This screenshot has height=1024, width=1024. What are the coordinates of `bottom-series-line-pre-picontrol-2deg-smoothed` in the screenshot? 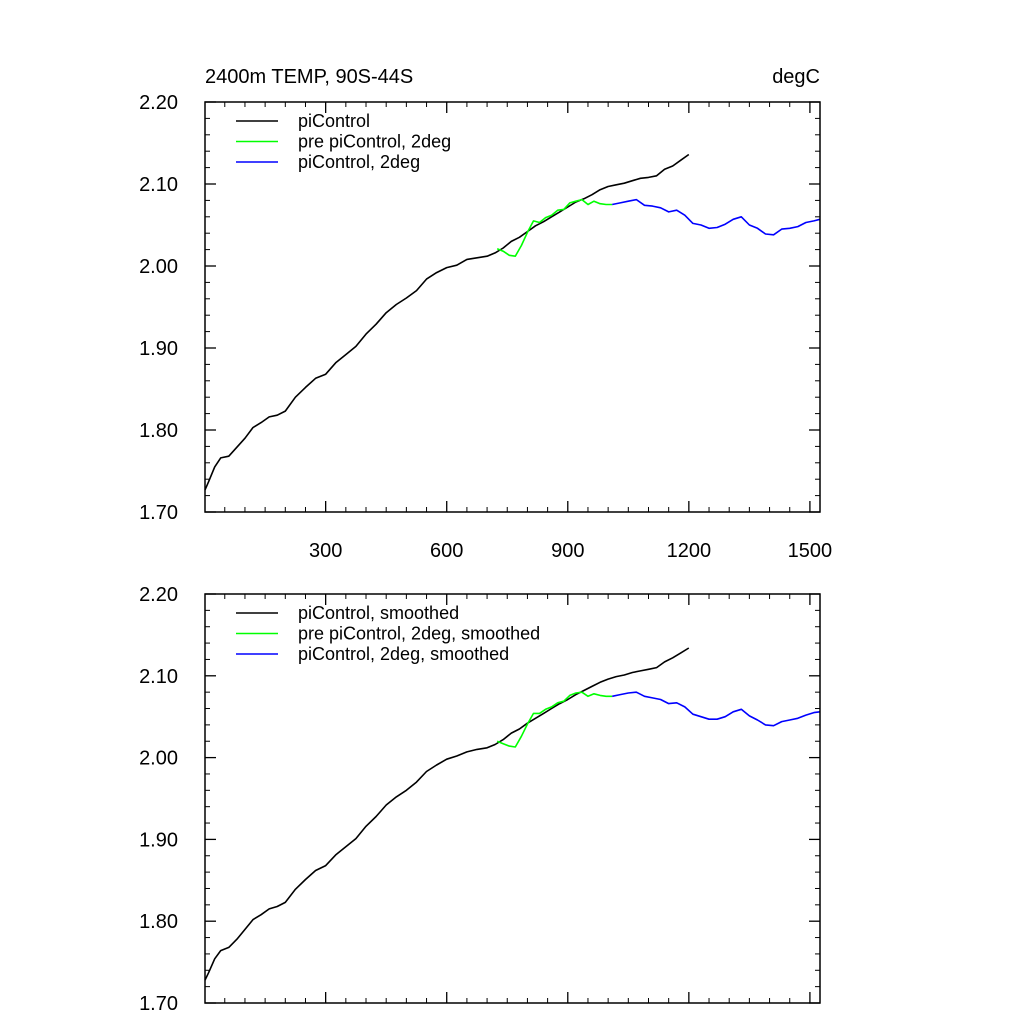 It's located at (554, 719).